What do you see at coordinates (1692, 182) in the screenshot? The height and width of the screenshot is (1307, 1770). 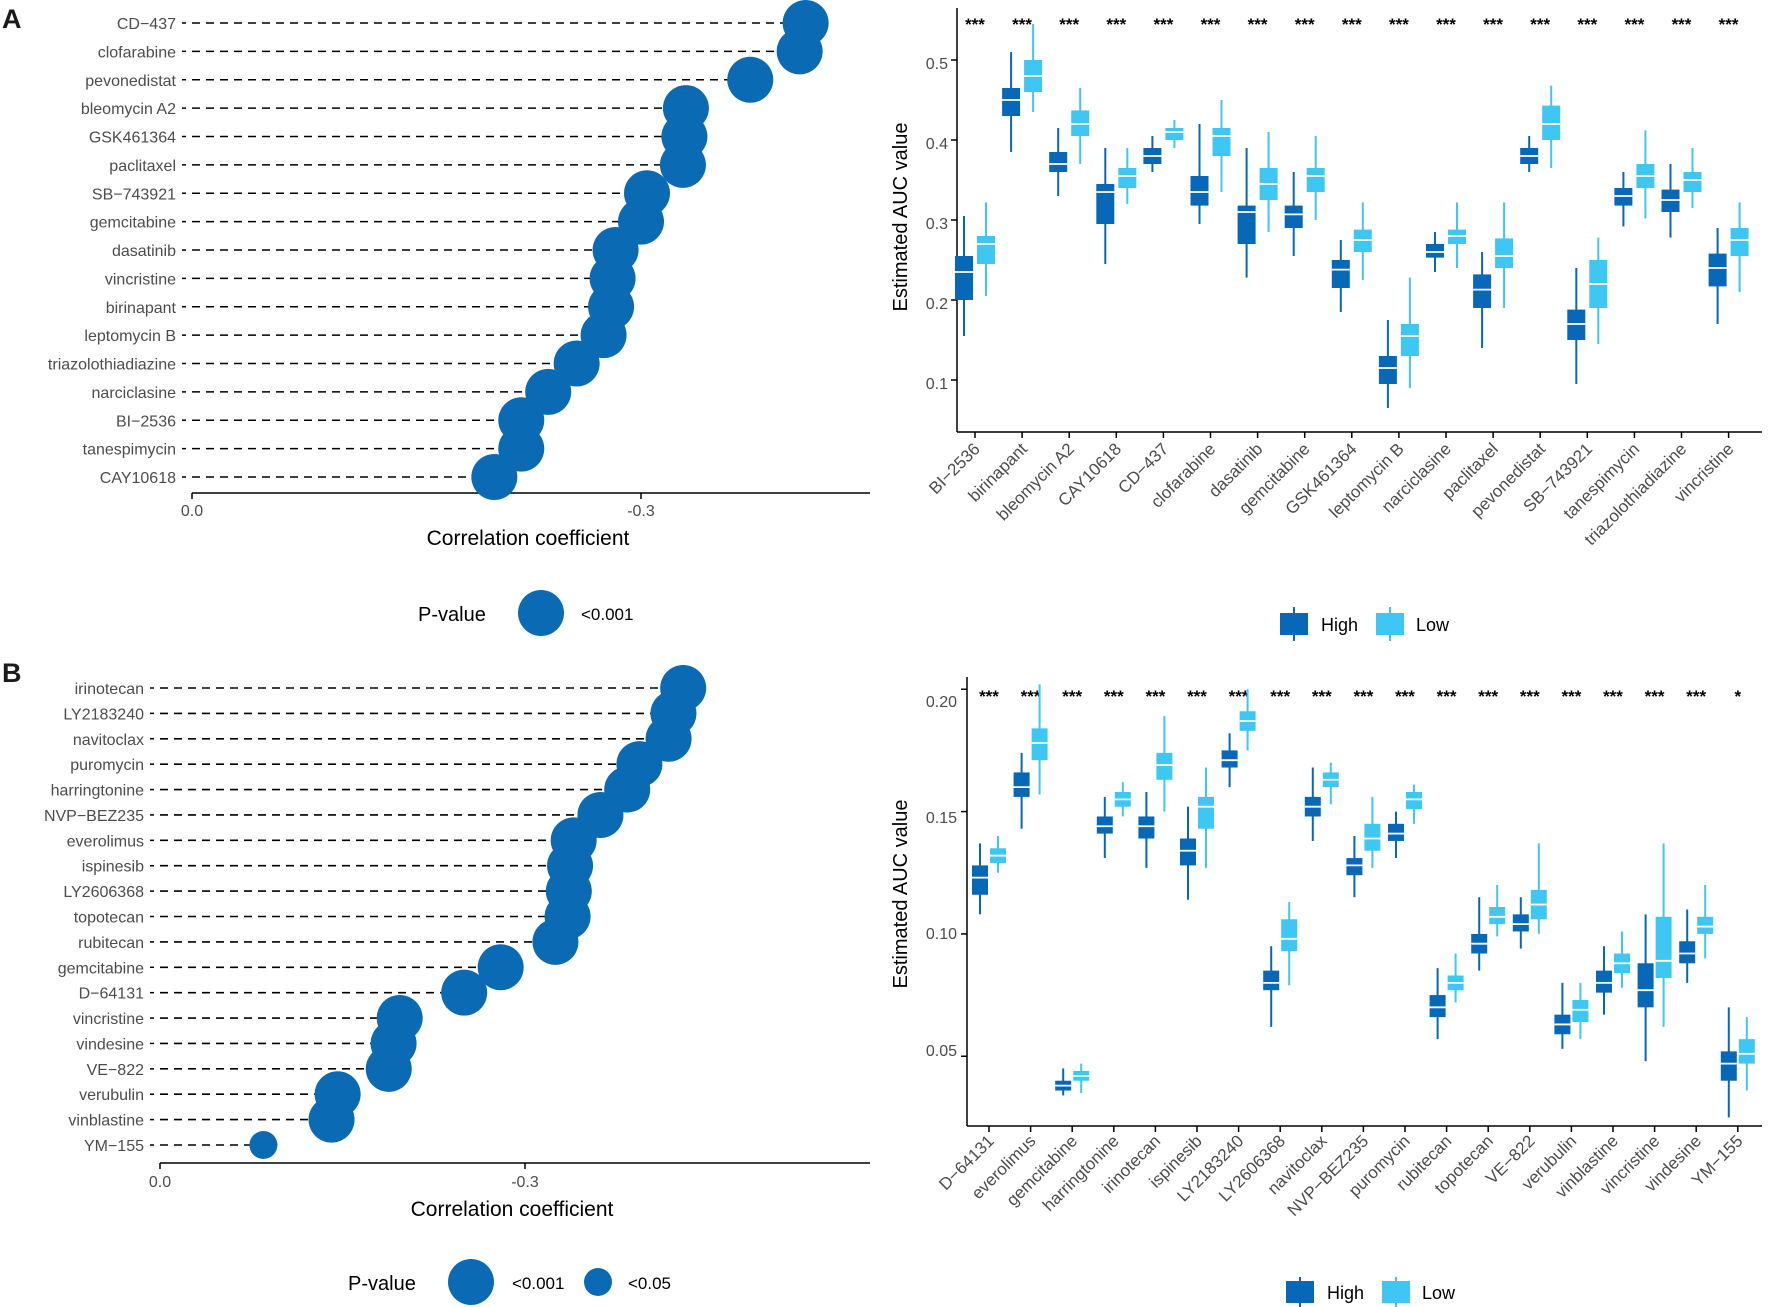 I see `a-box-low-triazolothiadiazine` at bounding box center [1692, 182].